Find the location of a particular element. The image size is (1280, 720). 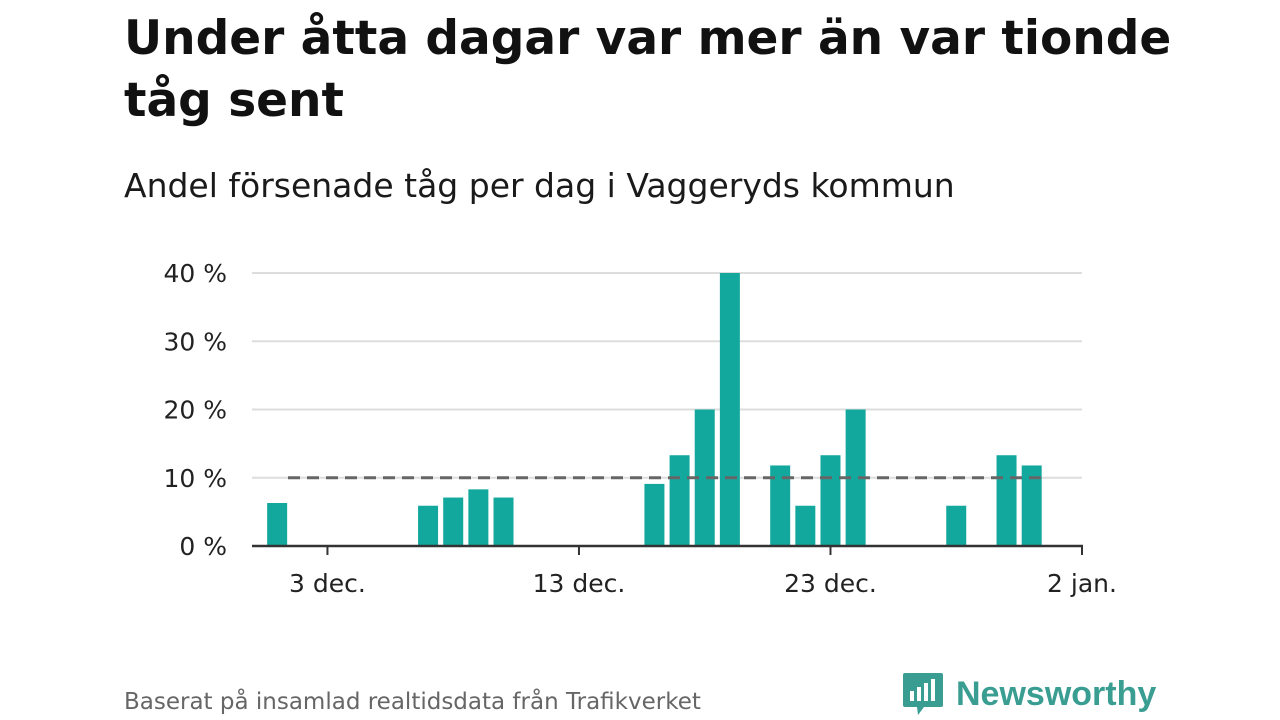

brand: Newsworthy is located at coordinates (1029, 694).